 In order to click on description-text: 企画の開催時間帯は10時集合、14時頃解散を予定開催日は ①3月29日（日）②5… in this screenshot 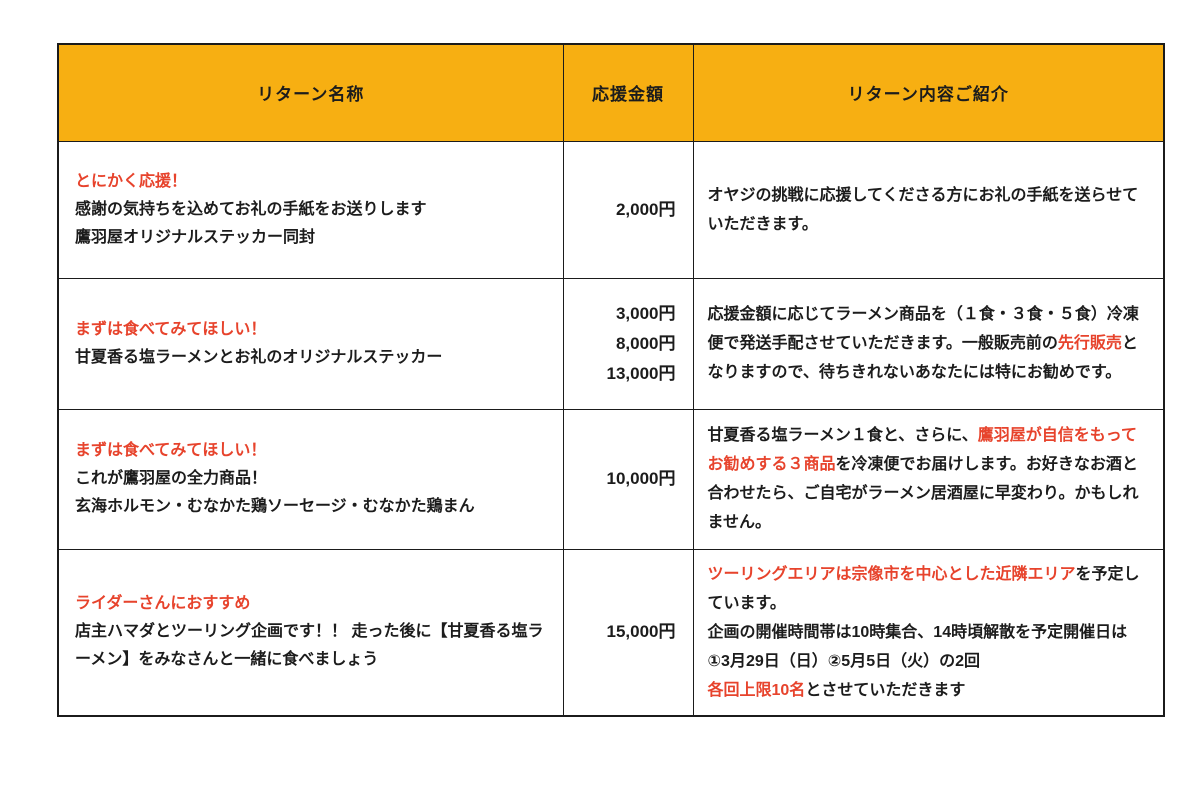, I will do `click(925, 646)`.